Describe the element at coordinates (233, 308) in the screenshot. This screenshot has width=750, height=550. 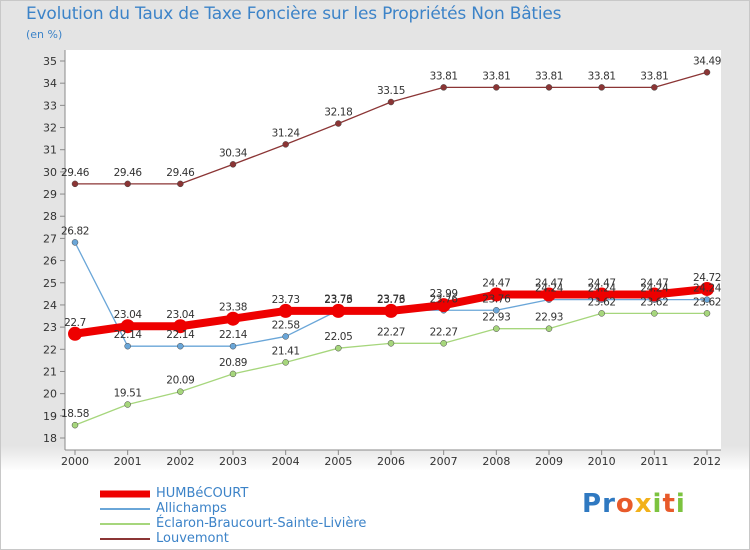
I see `data-label: 23.38` at that location.